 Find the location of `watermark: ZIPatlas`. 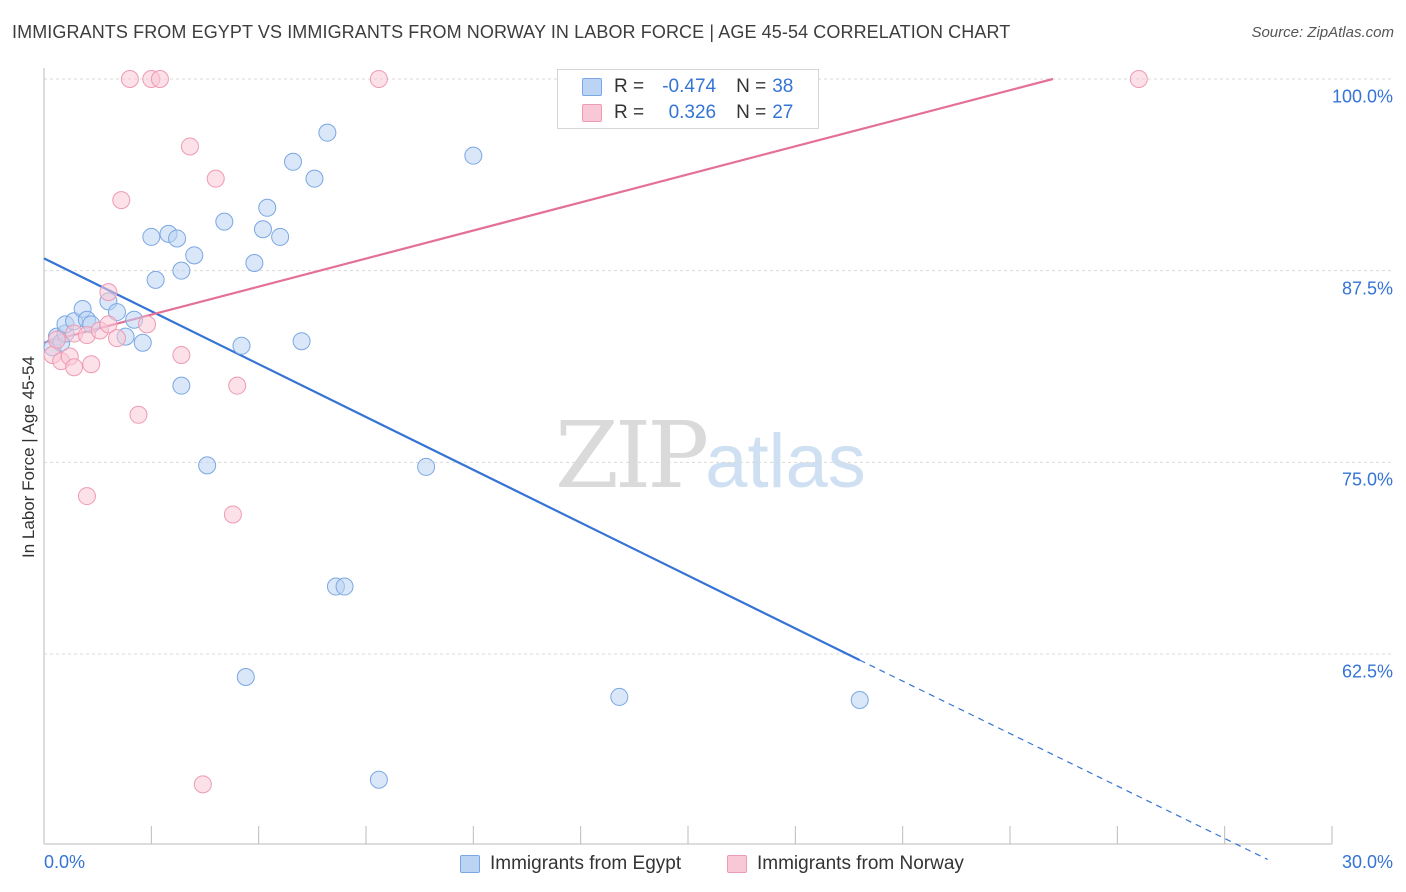

watermark: ZIPatlas is located at coordinates (710, 455).